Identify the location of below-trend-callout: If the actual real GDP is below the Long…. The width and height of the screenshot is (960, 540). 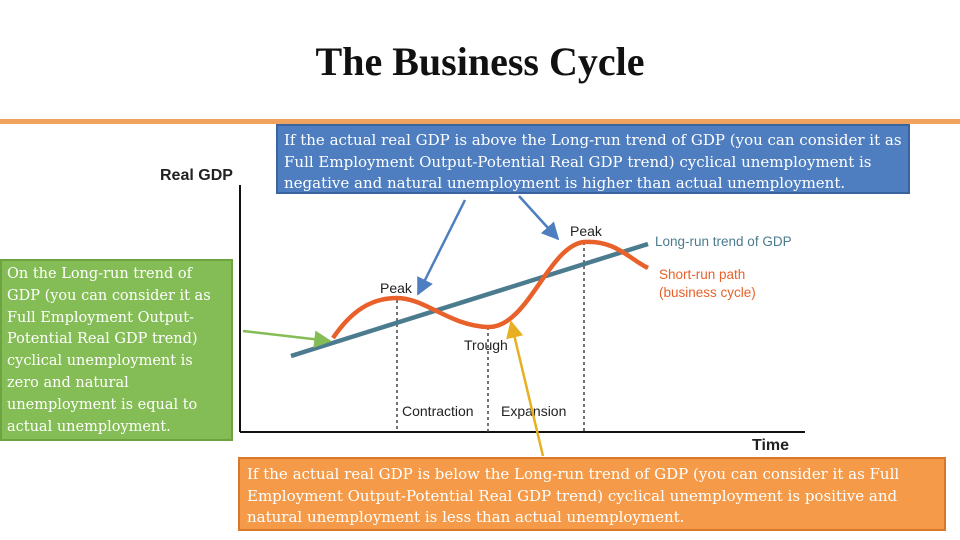
(592, 494).